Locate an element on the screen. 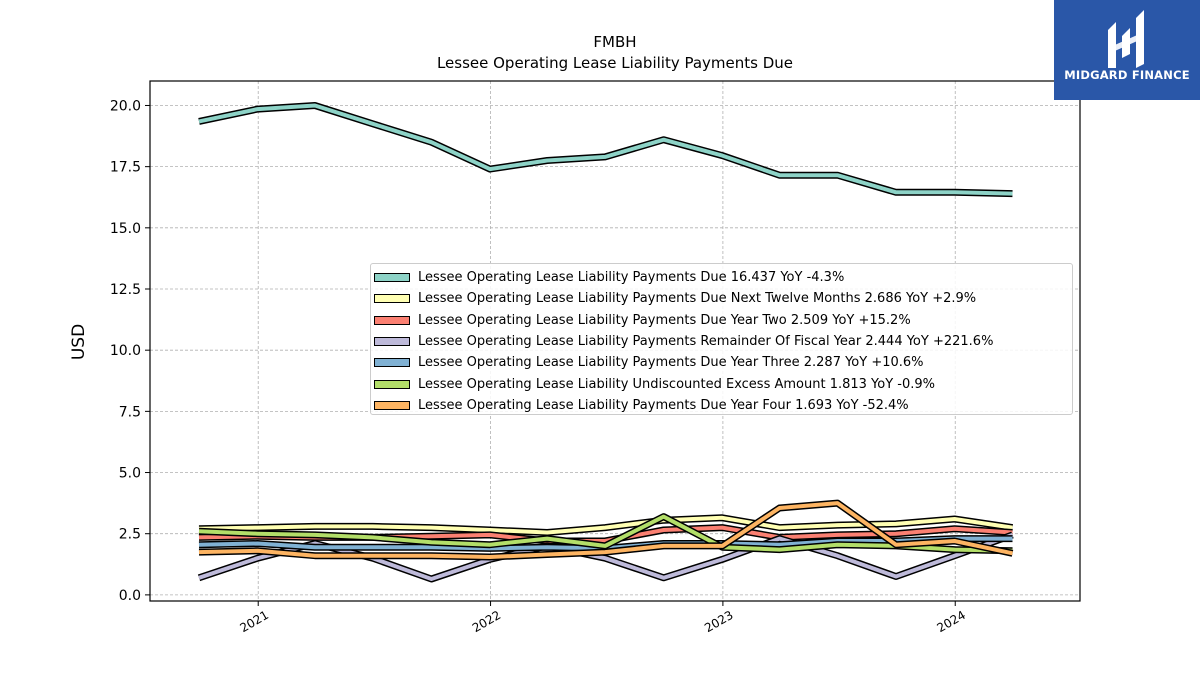  y-tick-label: 12.5 is located at coordinates (125, 290).